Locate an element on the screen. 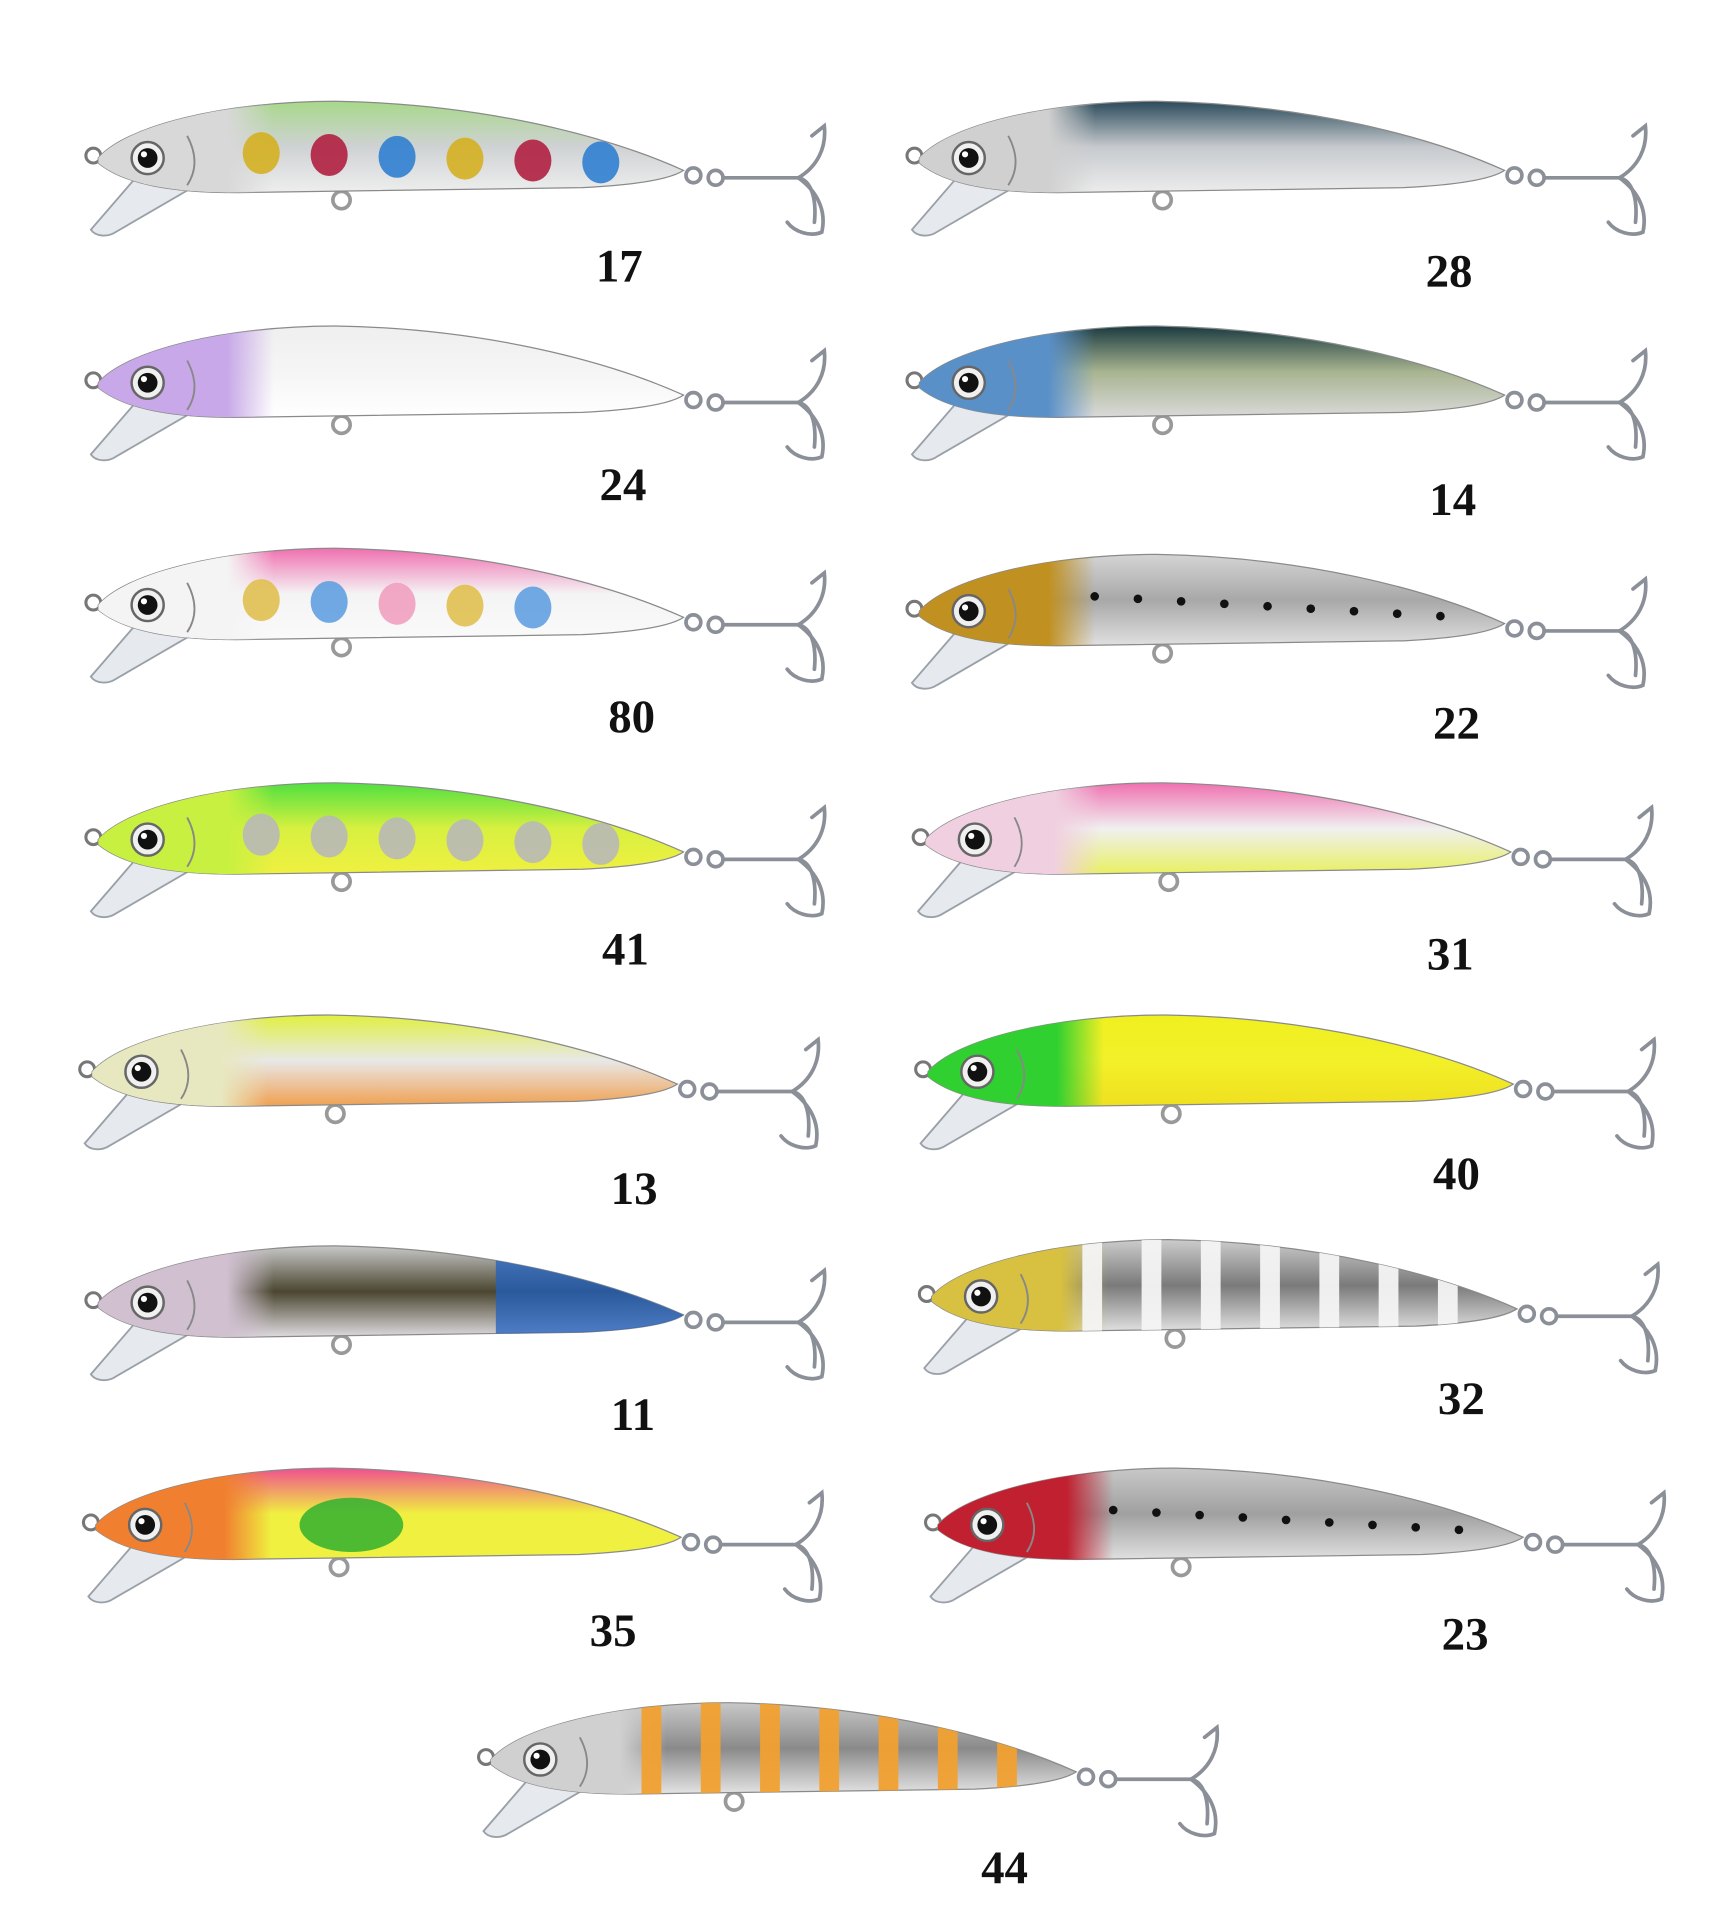  lure-number-label: 28 is located at coordinates (1449, 271).